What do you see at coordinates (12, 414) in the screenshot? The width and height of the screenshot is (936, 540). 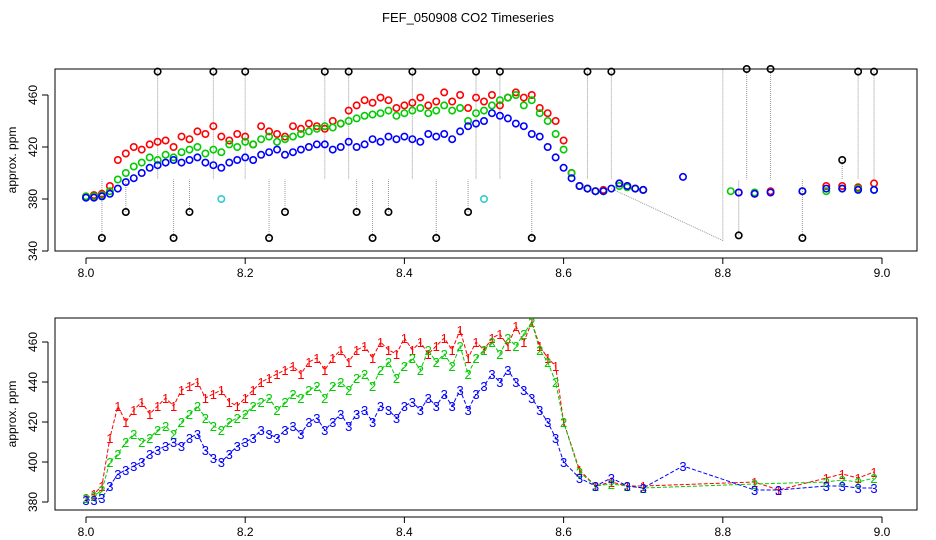 I see `bottom-y-axis-label: approx. ppm` at bounding box center [12, 414].